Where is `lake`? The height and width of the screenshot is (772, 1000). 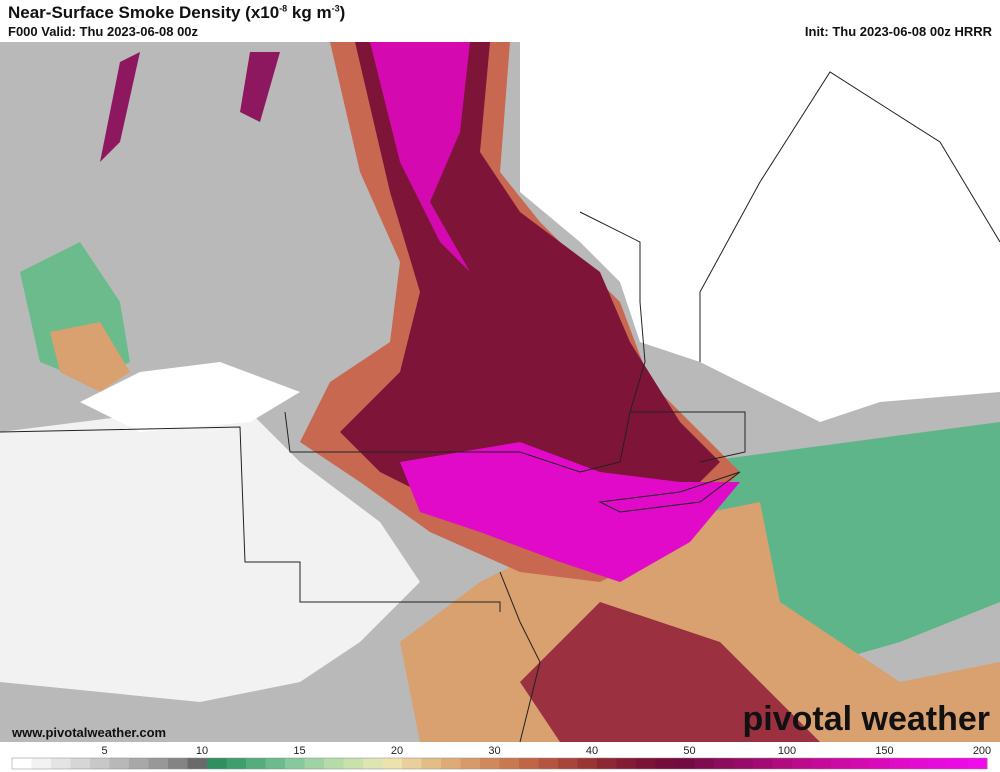 lake is located at coordinates (190, 397).